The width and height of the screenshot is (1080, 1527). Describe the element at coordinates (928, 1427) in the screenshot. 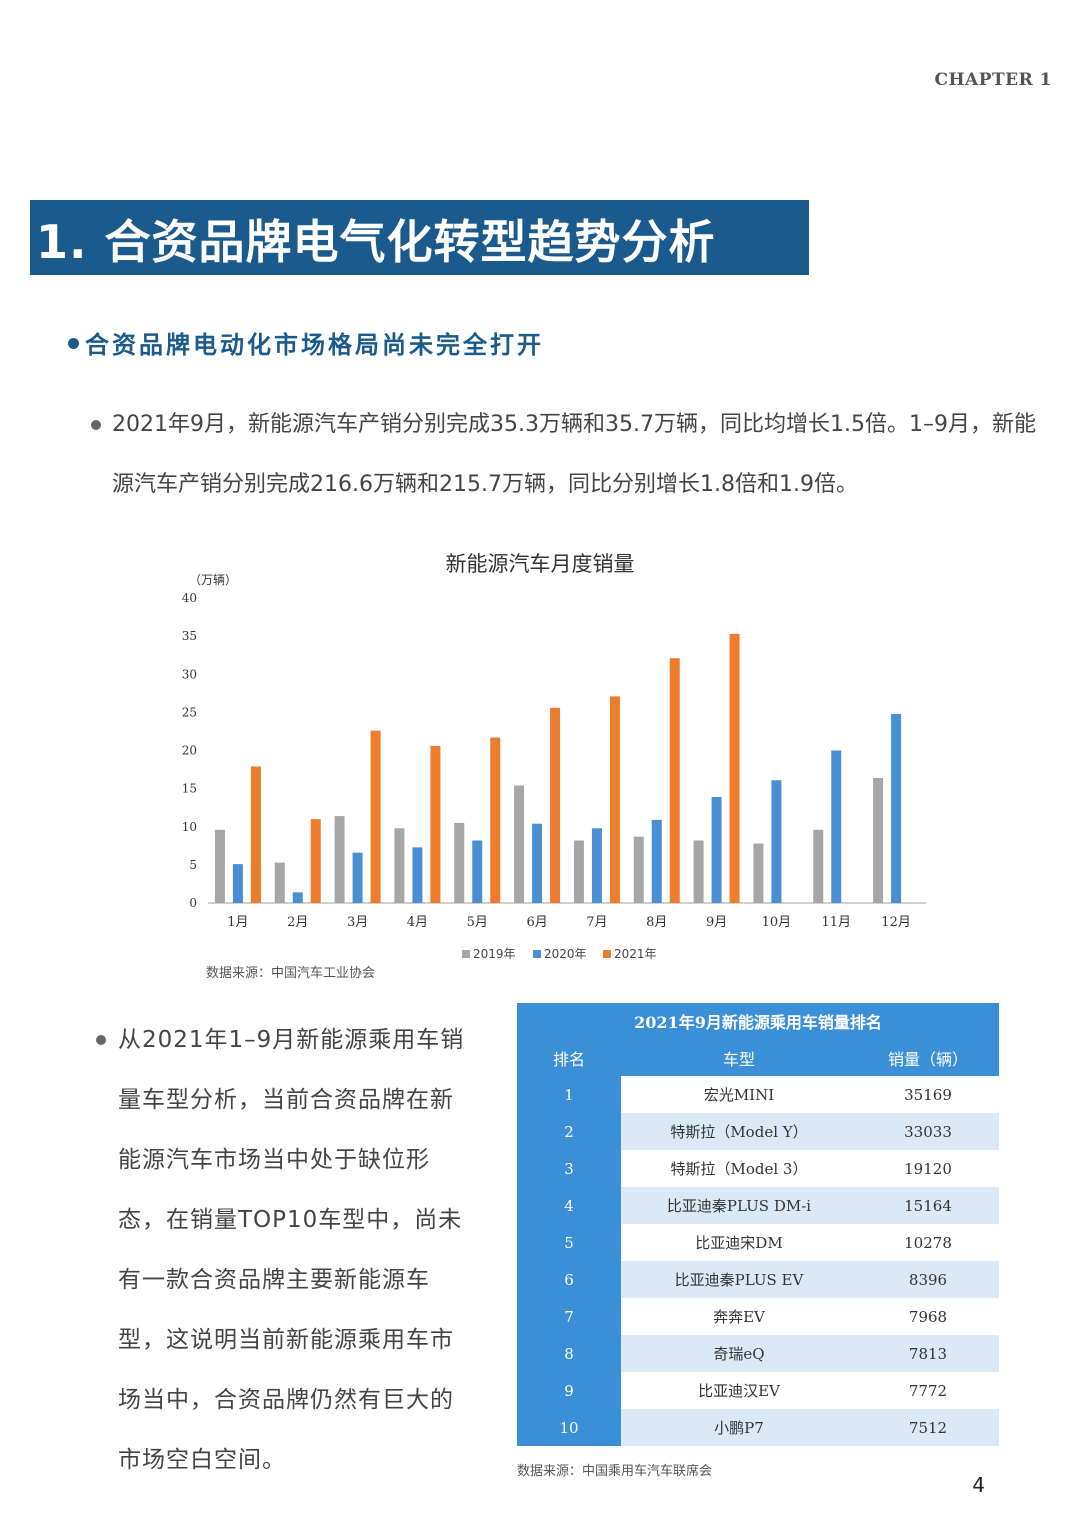

I see `table-cell-sales: 7512` at that location.